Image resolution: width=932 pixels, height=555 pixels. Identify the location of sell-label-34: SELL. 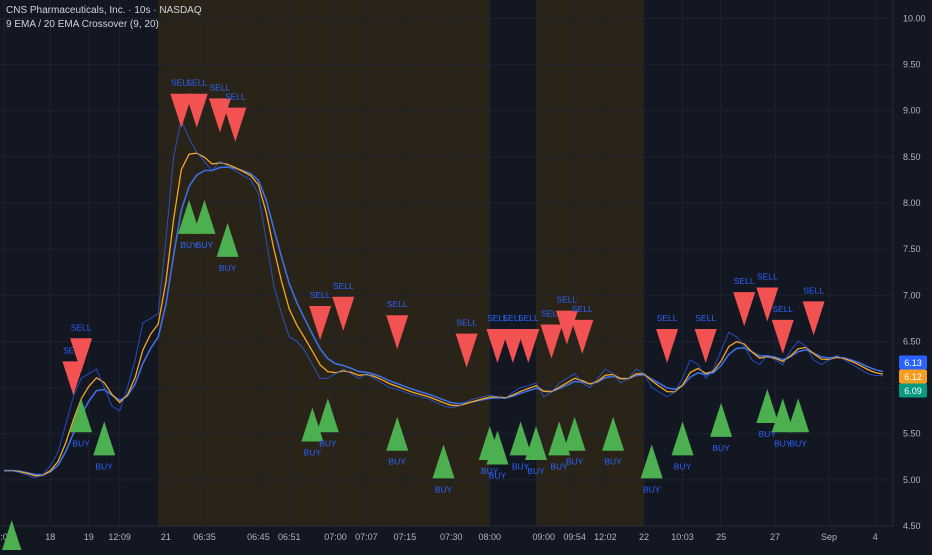
(705, 318).